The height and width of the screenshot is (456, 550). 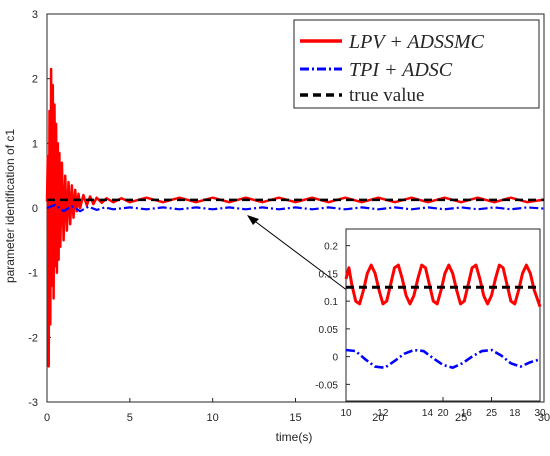 What do you see at coordinates (443, 285) in the screenshot?
I see `inset-series-lpv-adssmc` at bounding box center [443, 285].